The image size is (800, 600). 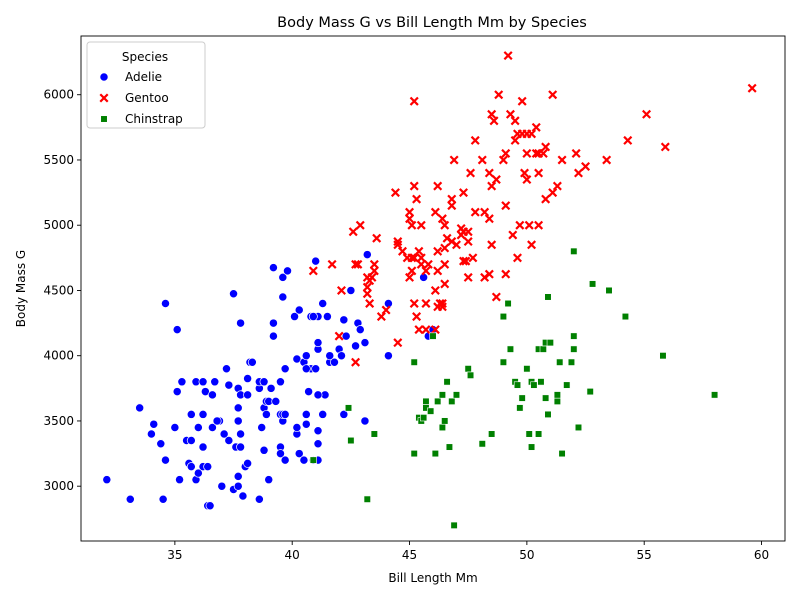 I want to click on x-tick-label: 40, so click(x=292, y=555).